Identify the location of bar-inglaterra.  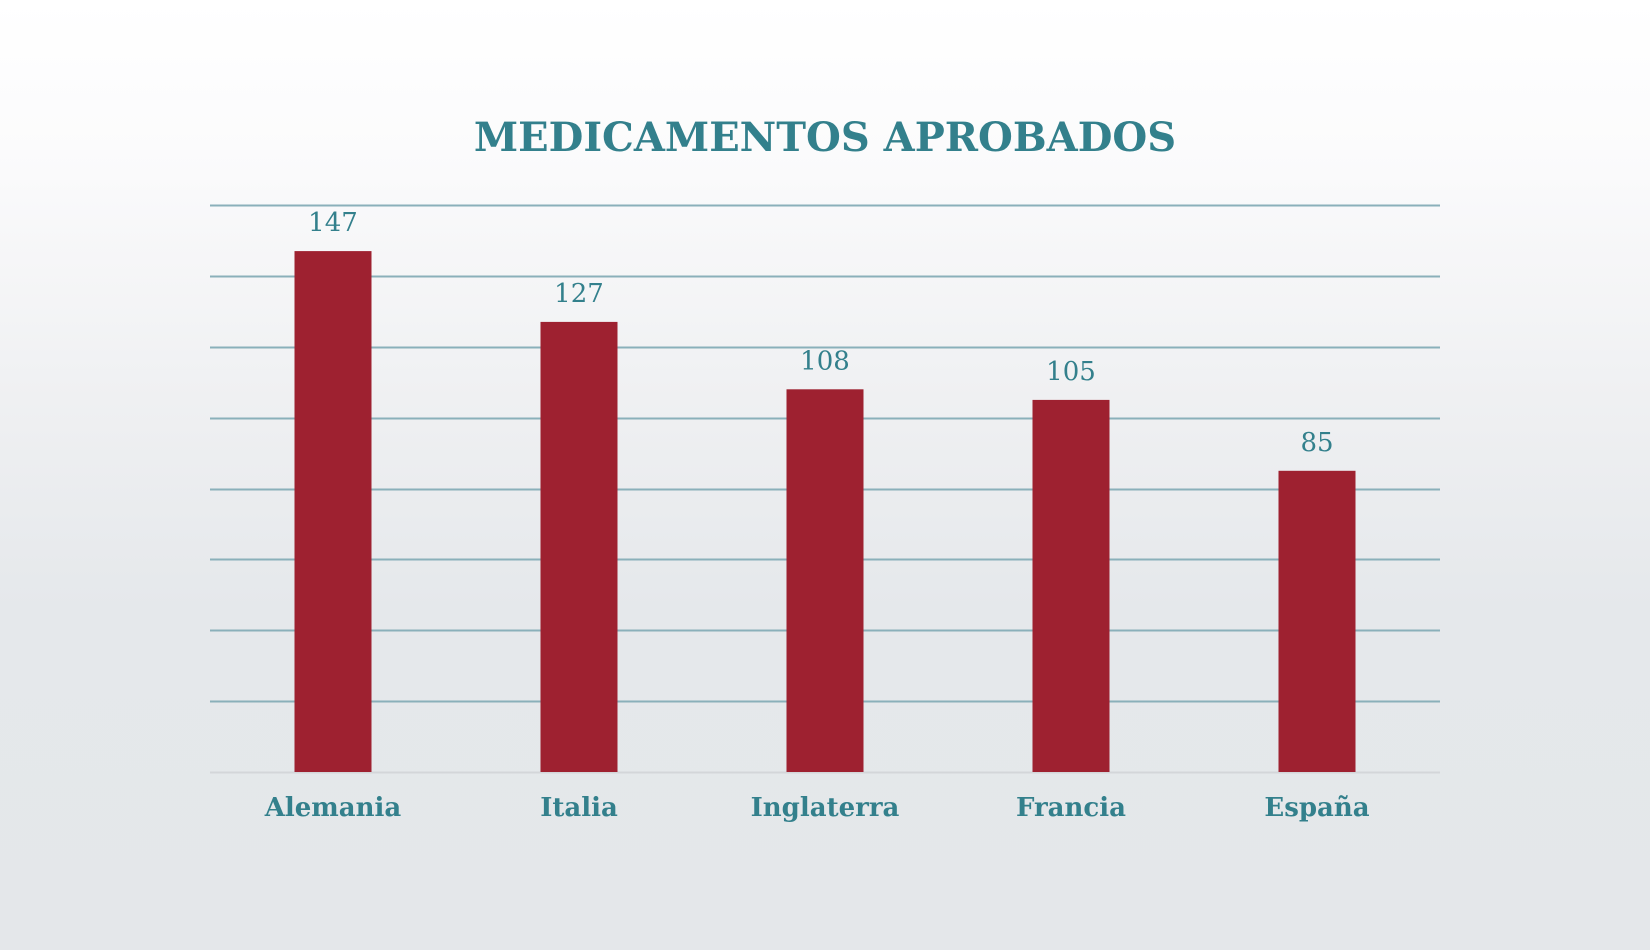
(825, 580).